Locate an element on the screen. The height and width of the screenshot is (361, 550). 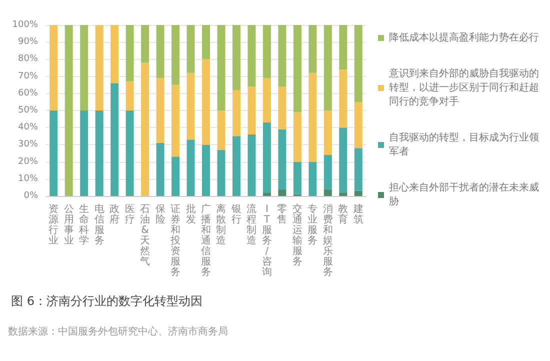
x-tick-label: 零售 is located at coordinates (282, 215).